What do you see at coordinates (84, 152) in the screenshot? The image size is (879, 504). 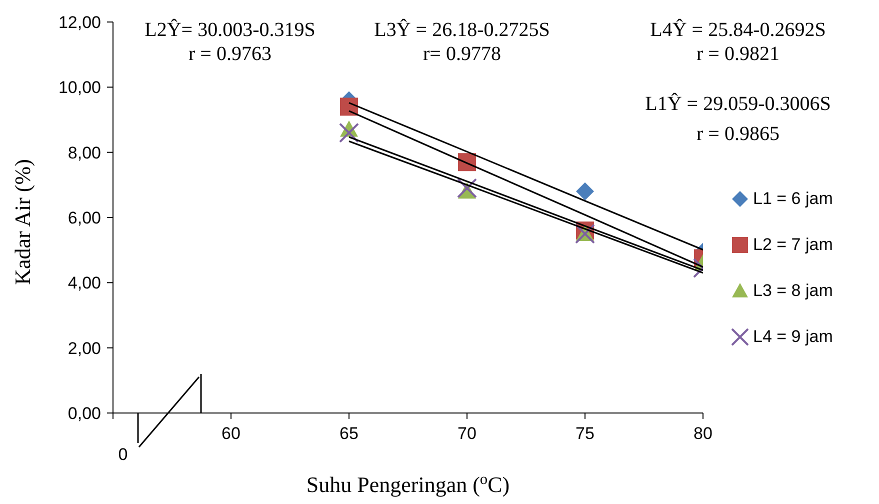 I see `y-tick-label: 8,00` at bounding box center [84, 152].